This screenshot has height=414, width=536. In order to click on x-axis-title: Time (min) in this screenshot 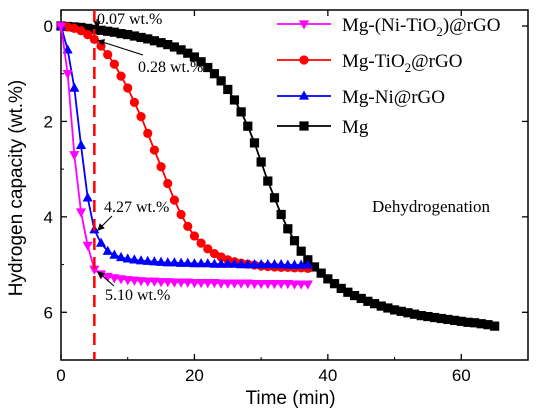, I will do `click(290, 398)`.